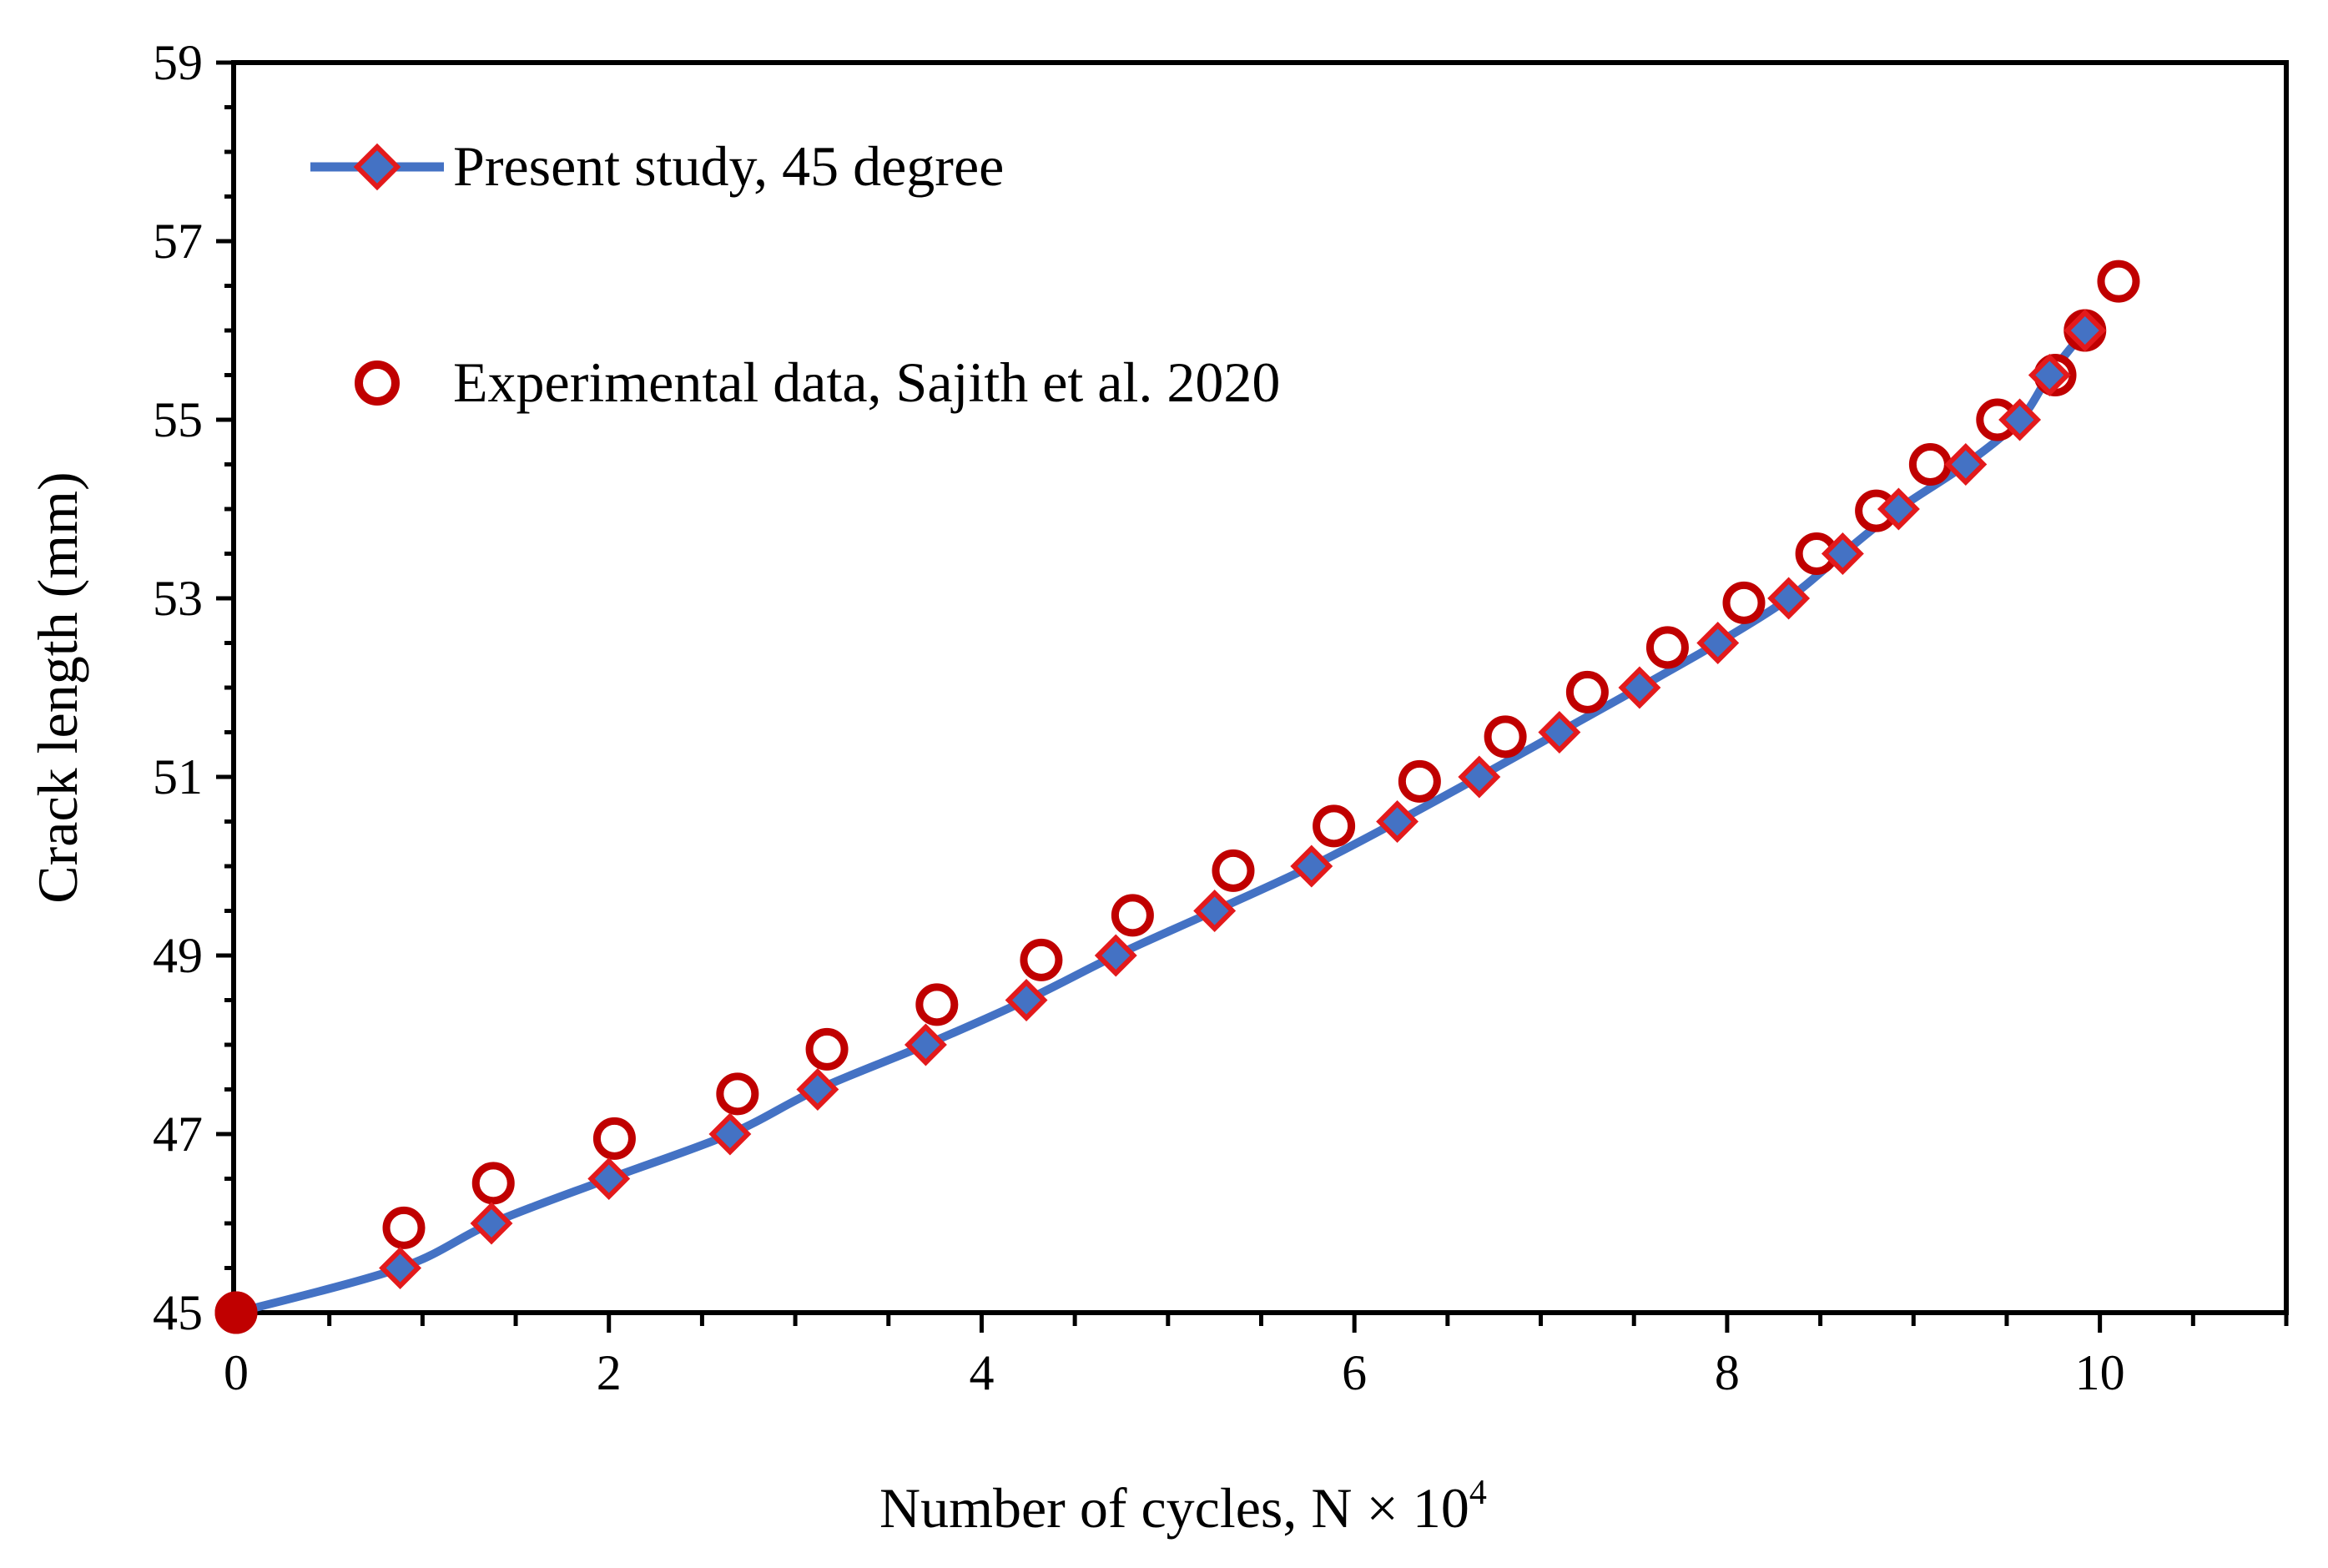  What do you see at coordinates (609, 1372) in the screenshot?
I see `x-tick-label: 2` at bounding box center [609, 1372].